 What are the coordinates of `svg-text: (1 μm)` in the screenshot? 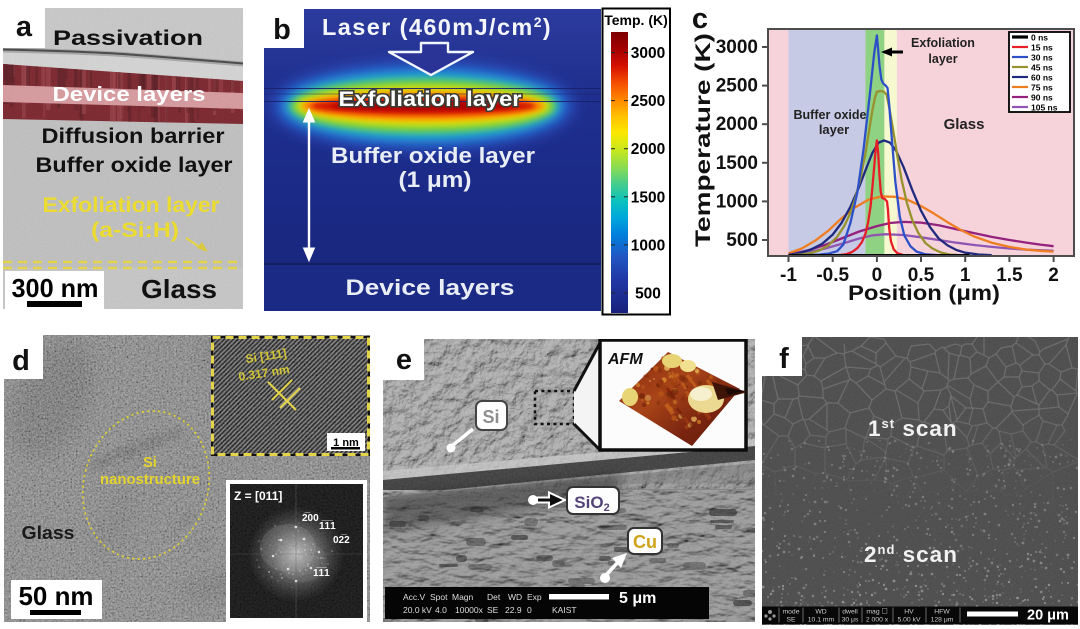 It's located at (435, 179).